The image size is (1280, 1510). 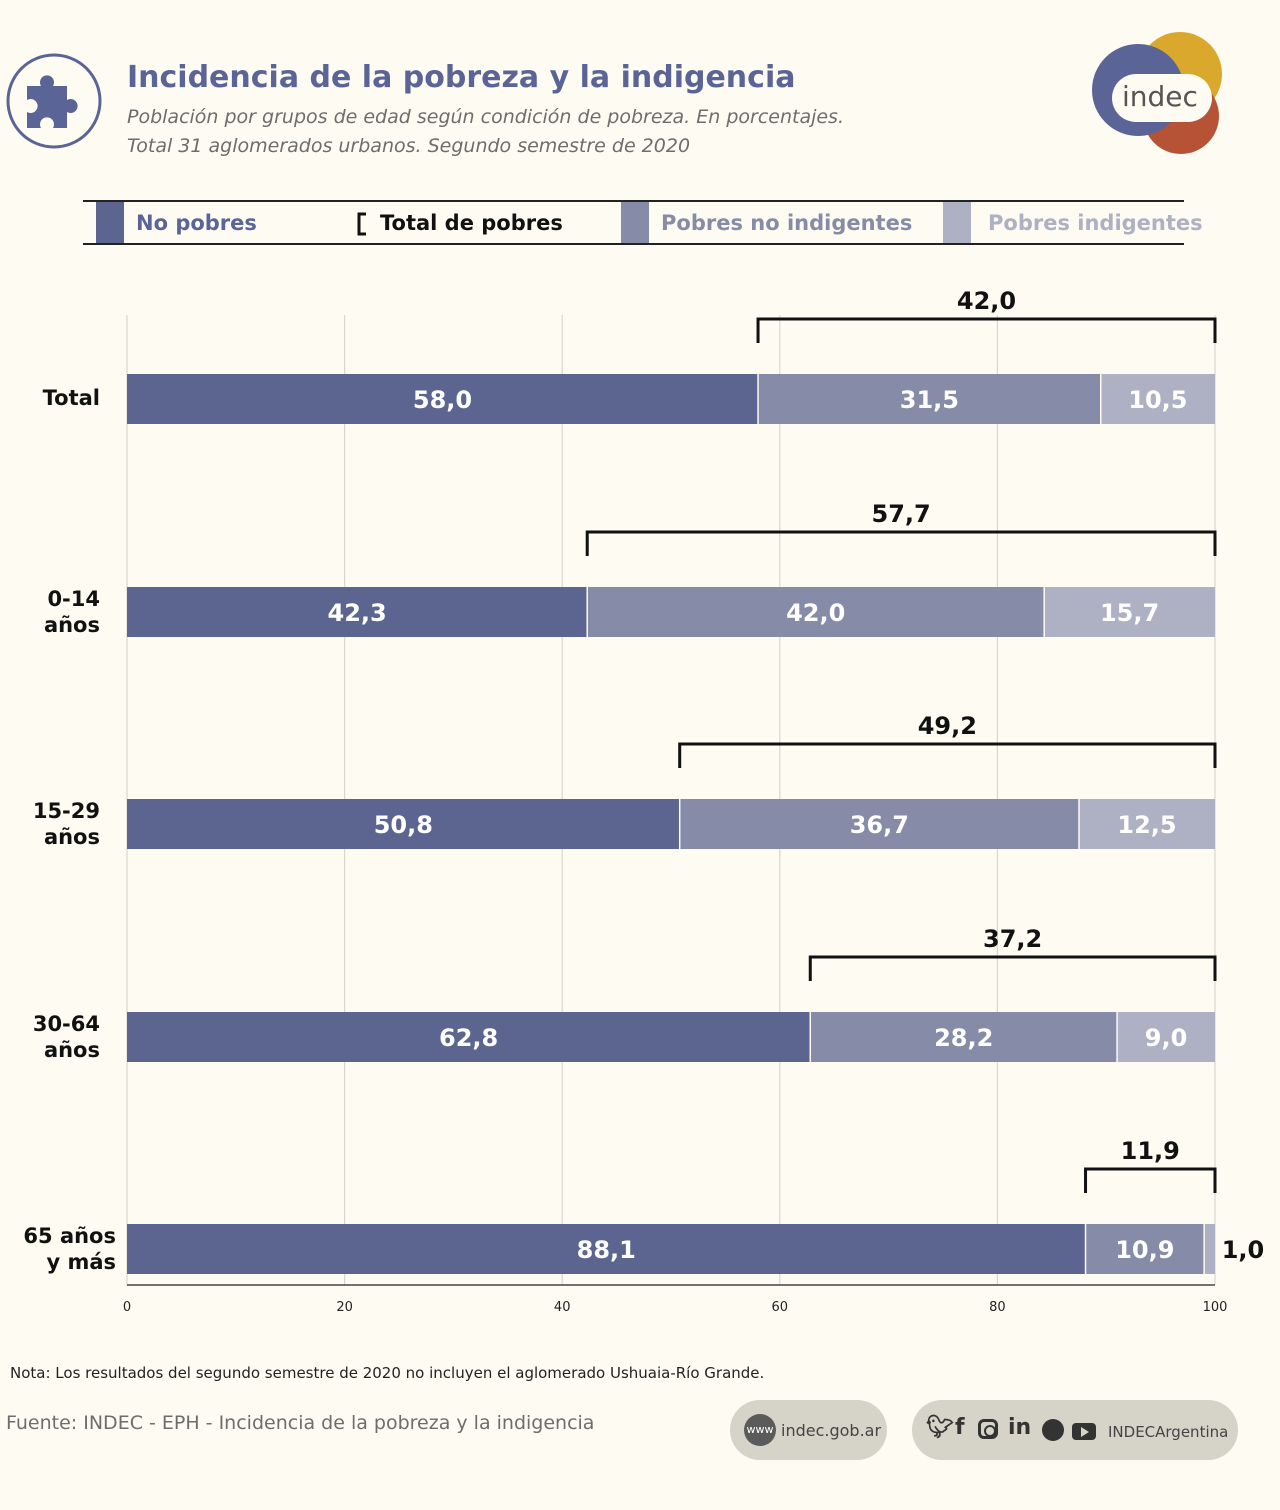 What do you see at coordinates (986, 301) in the screenshot?
I see `total-label-0: 42,0` at bounding box center [986, 301].